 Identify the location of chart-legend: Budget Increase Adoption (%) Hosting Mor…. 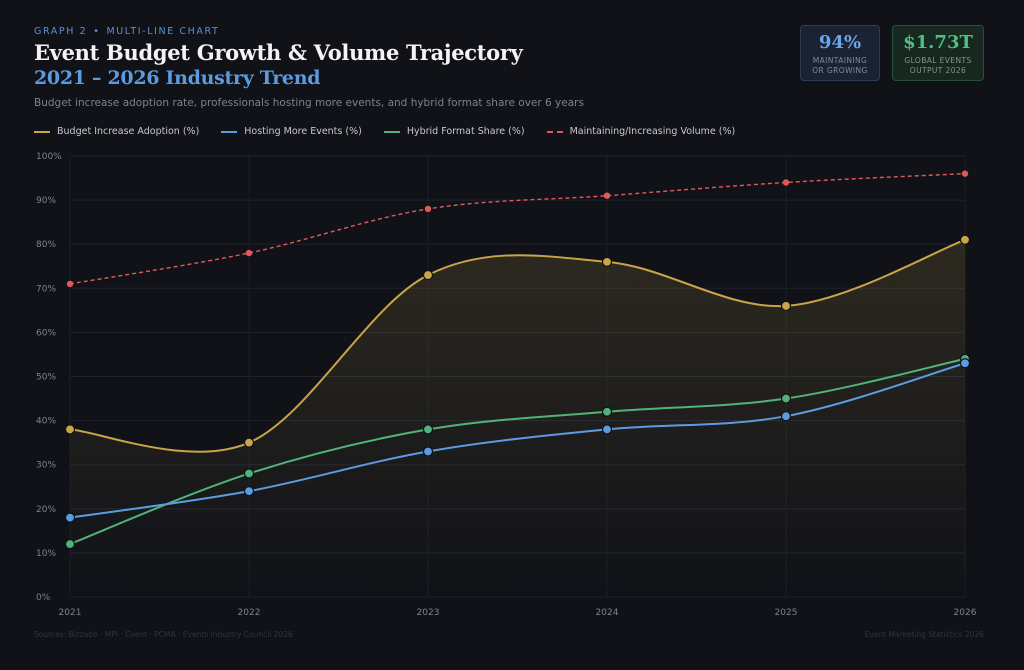
(384, 131).